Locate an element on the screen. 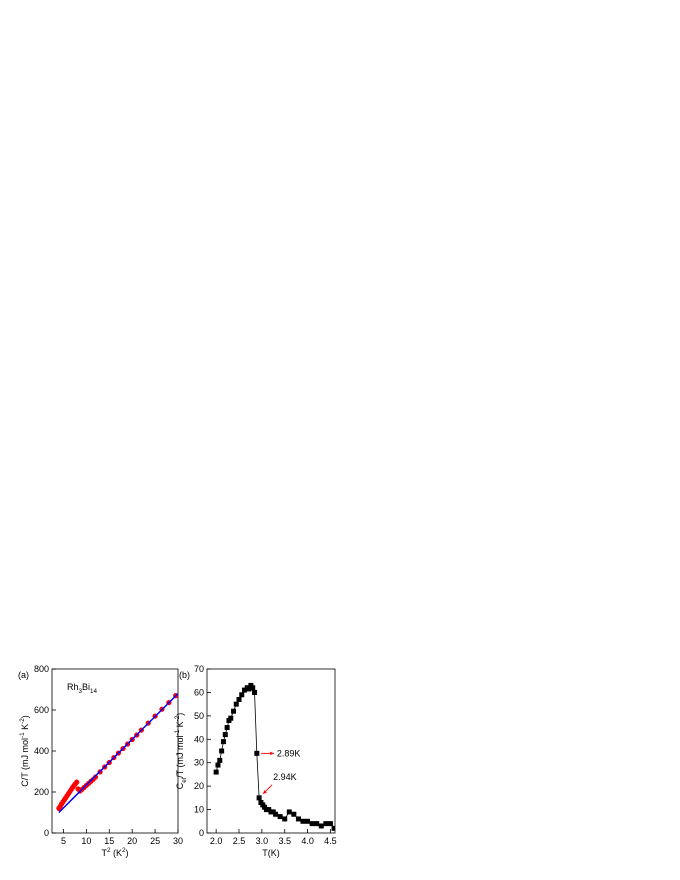 Image resolution: width=680 pixels, height=880 pixels. x-tick-label: 20 is located at coordinates (132, 841).